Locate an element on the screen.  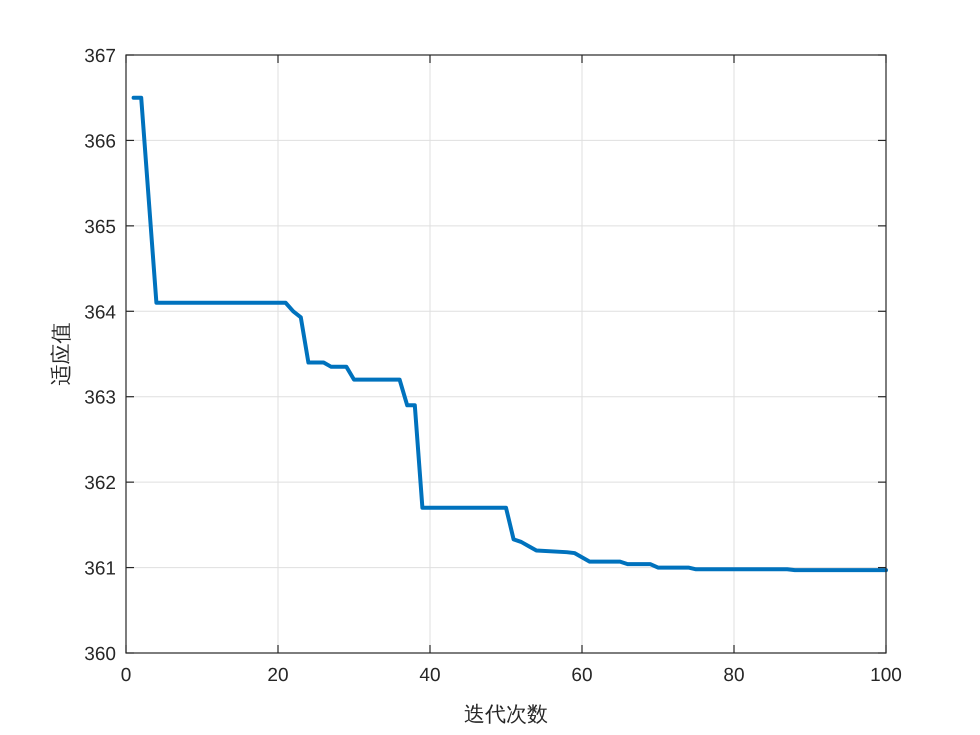
y-tick-label: 366 is located at coordinates (100, 141).